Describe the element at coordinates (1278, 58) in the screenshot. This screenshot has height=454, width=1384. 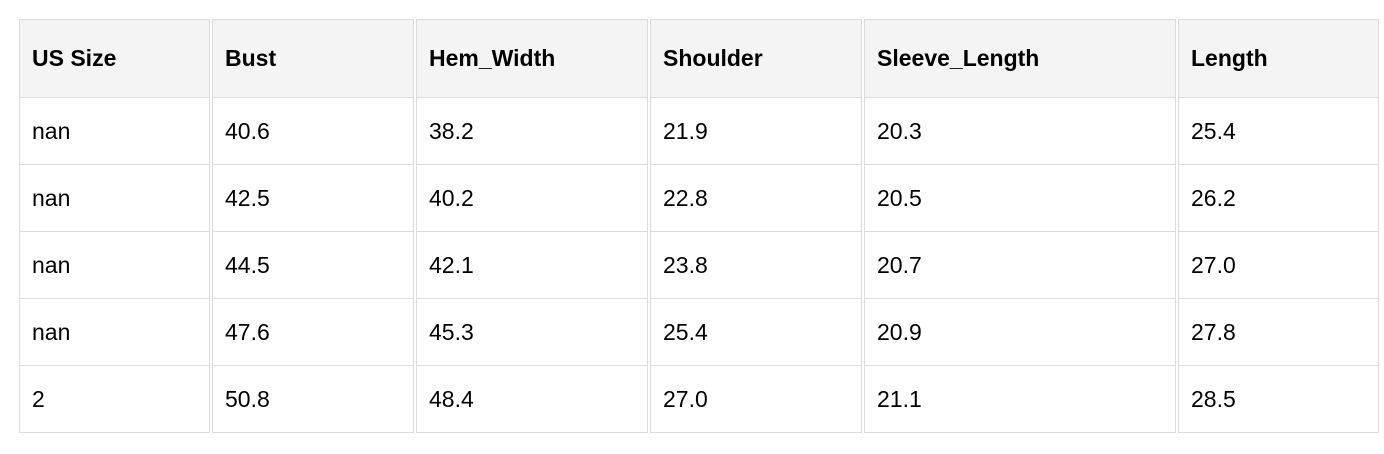
I see `header-length: Length` at that location.